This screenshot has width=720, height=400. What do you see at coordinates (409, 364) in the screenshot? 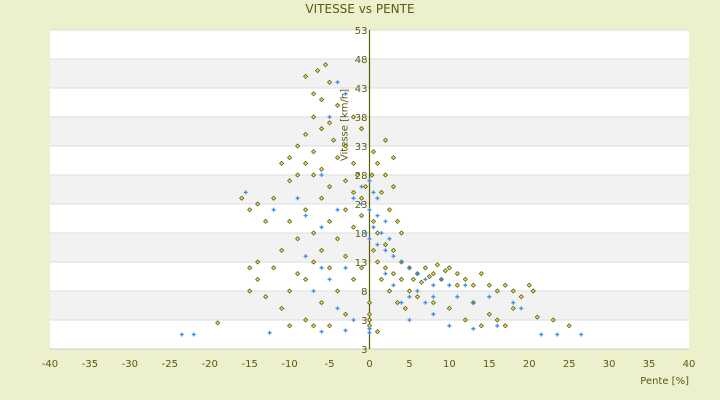
I see `x-tick-label: 5` at bounding box center [409, 364].